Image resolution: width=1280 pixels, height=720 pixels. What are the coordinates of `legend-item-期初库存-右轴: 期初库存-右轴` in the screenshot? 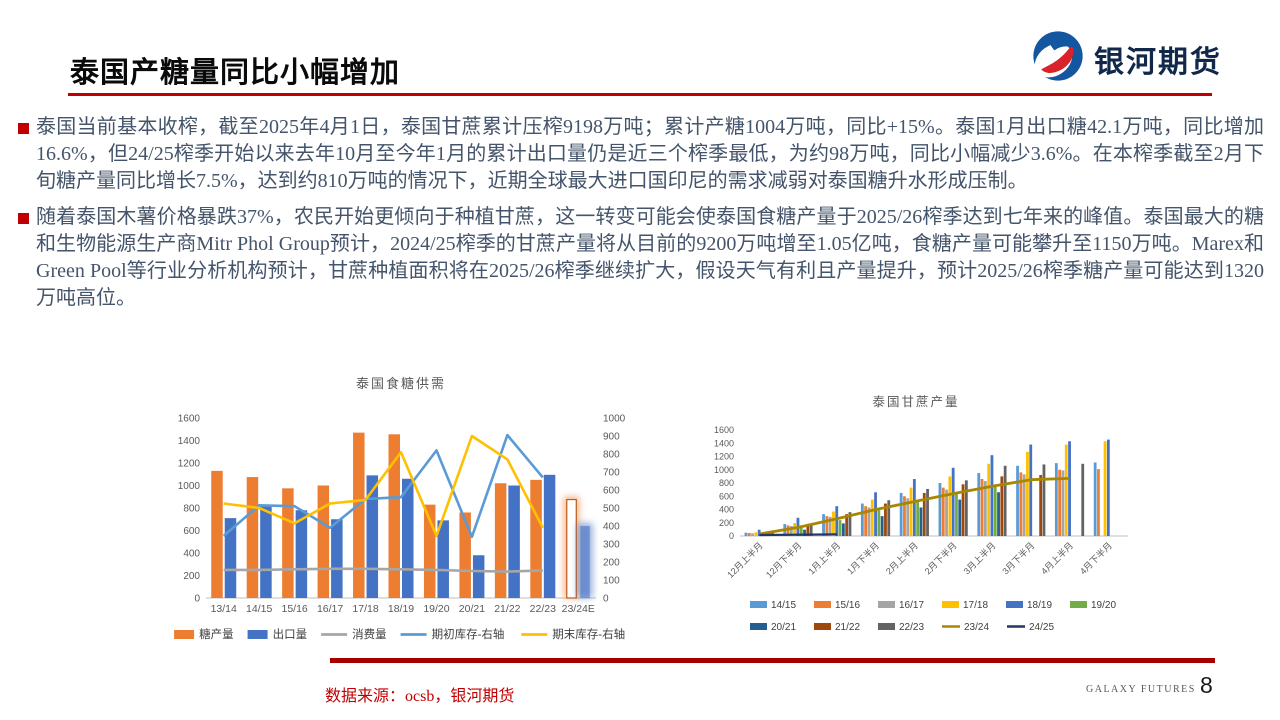 It's located at (452, 634).